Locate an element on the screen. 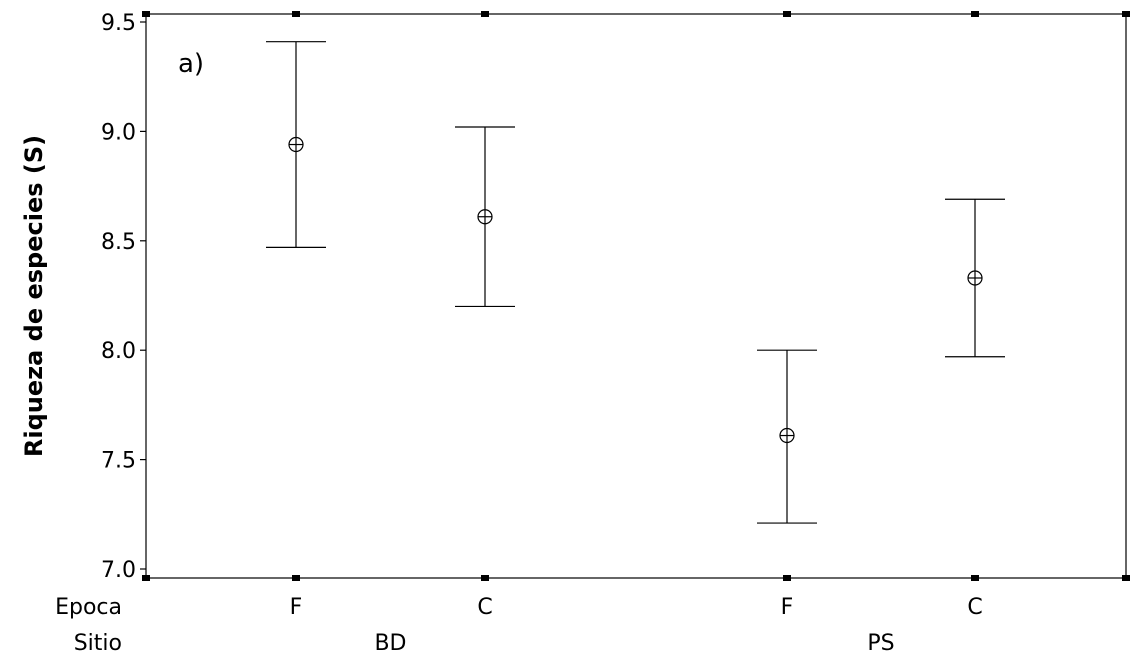  y-tick-label: 9.5 is located at coordinates (118, 23).